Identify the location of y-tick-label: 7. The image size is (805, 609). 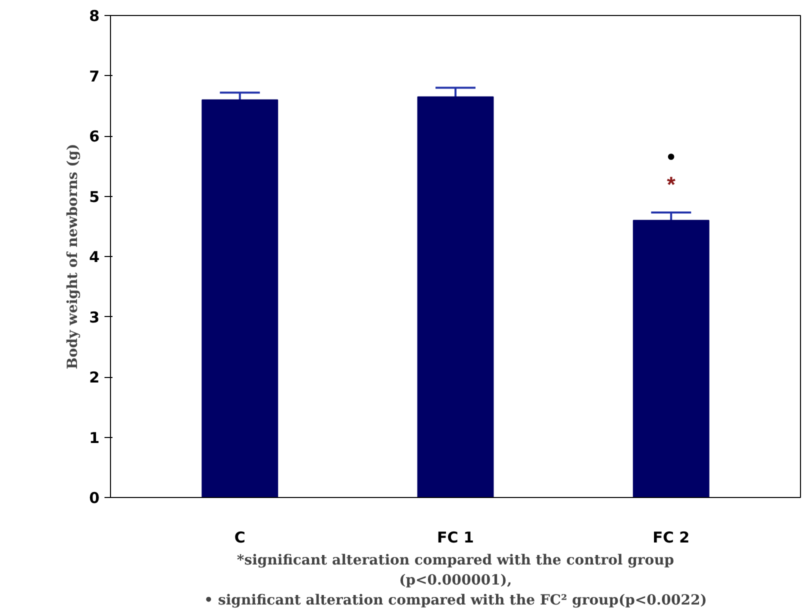
(94, 76).